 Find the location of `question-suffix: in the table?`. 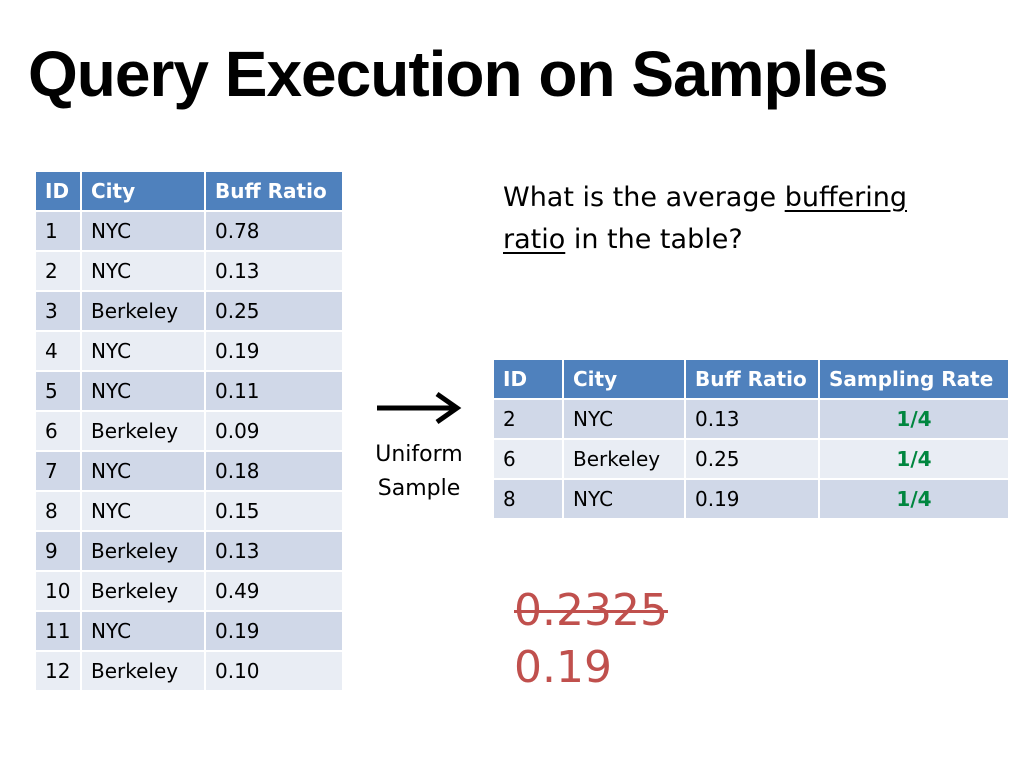

question-suffix: in the table? is located at coordinates (654, 239).